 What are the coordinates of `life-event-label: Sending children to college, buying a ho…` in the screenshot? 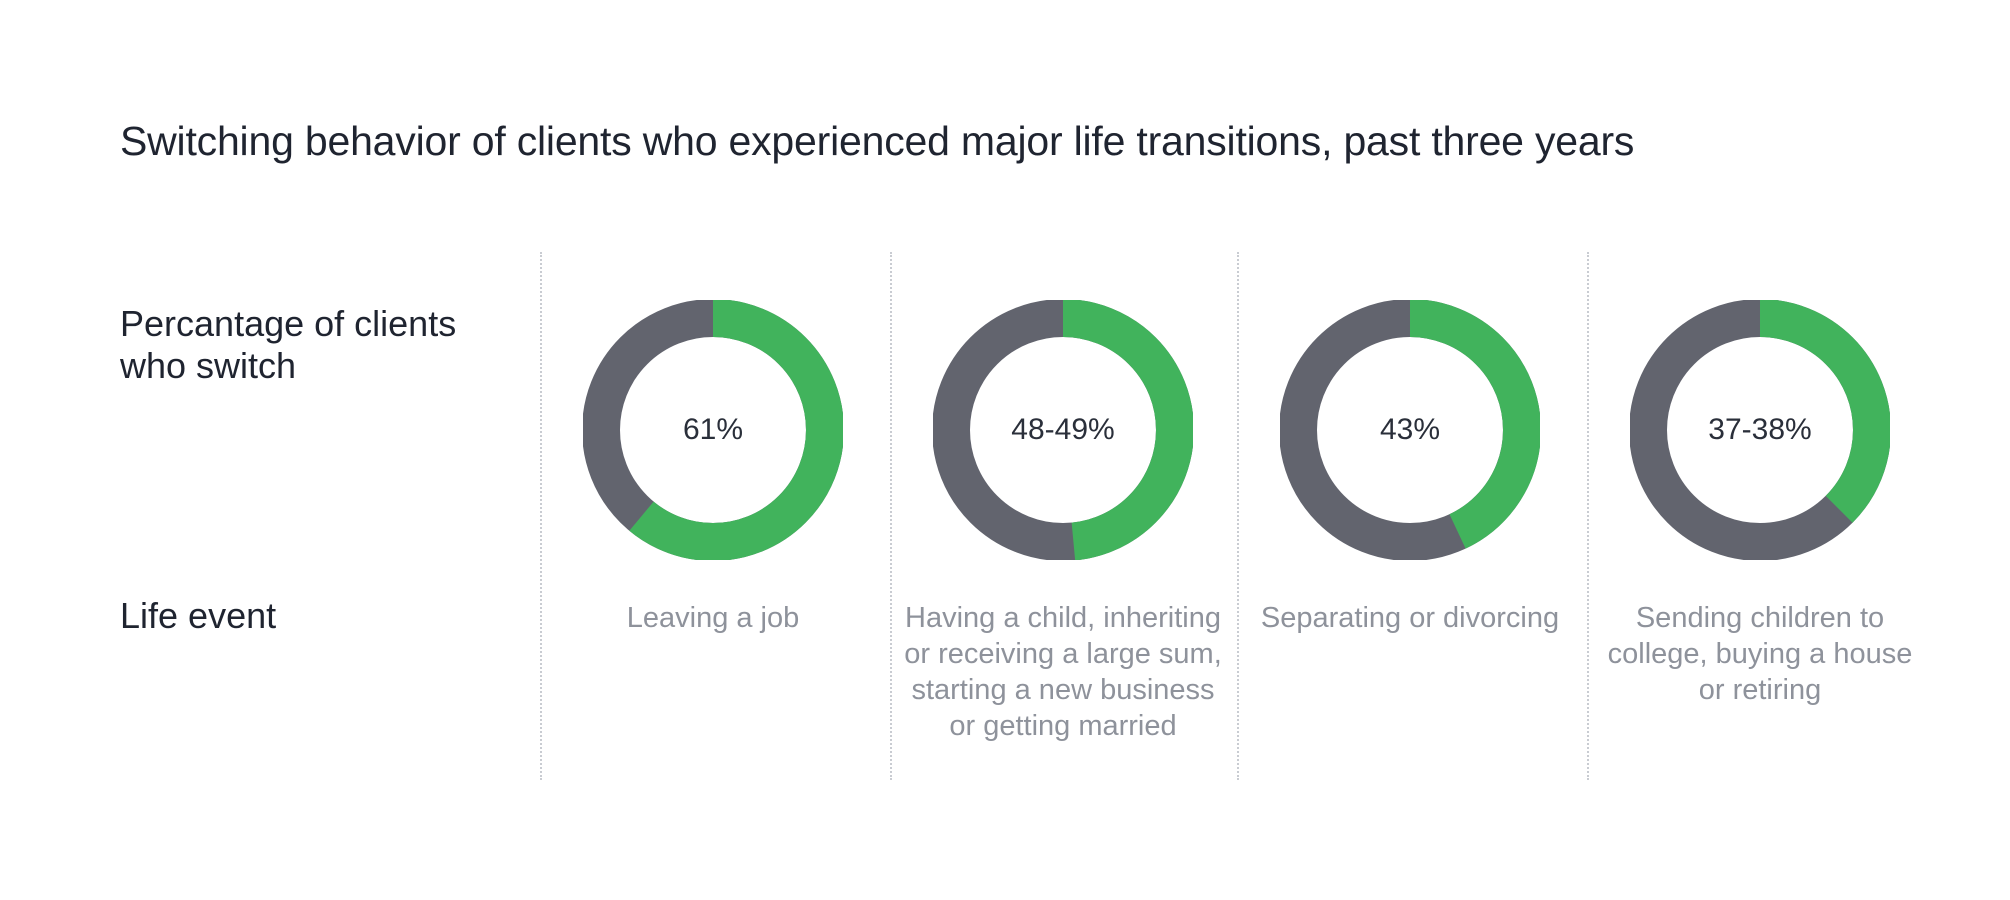 It's located at (1760, 654).